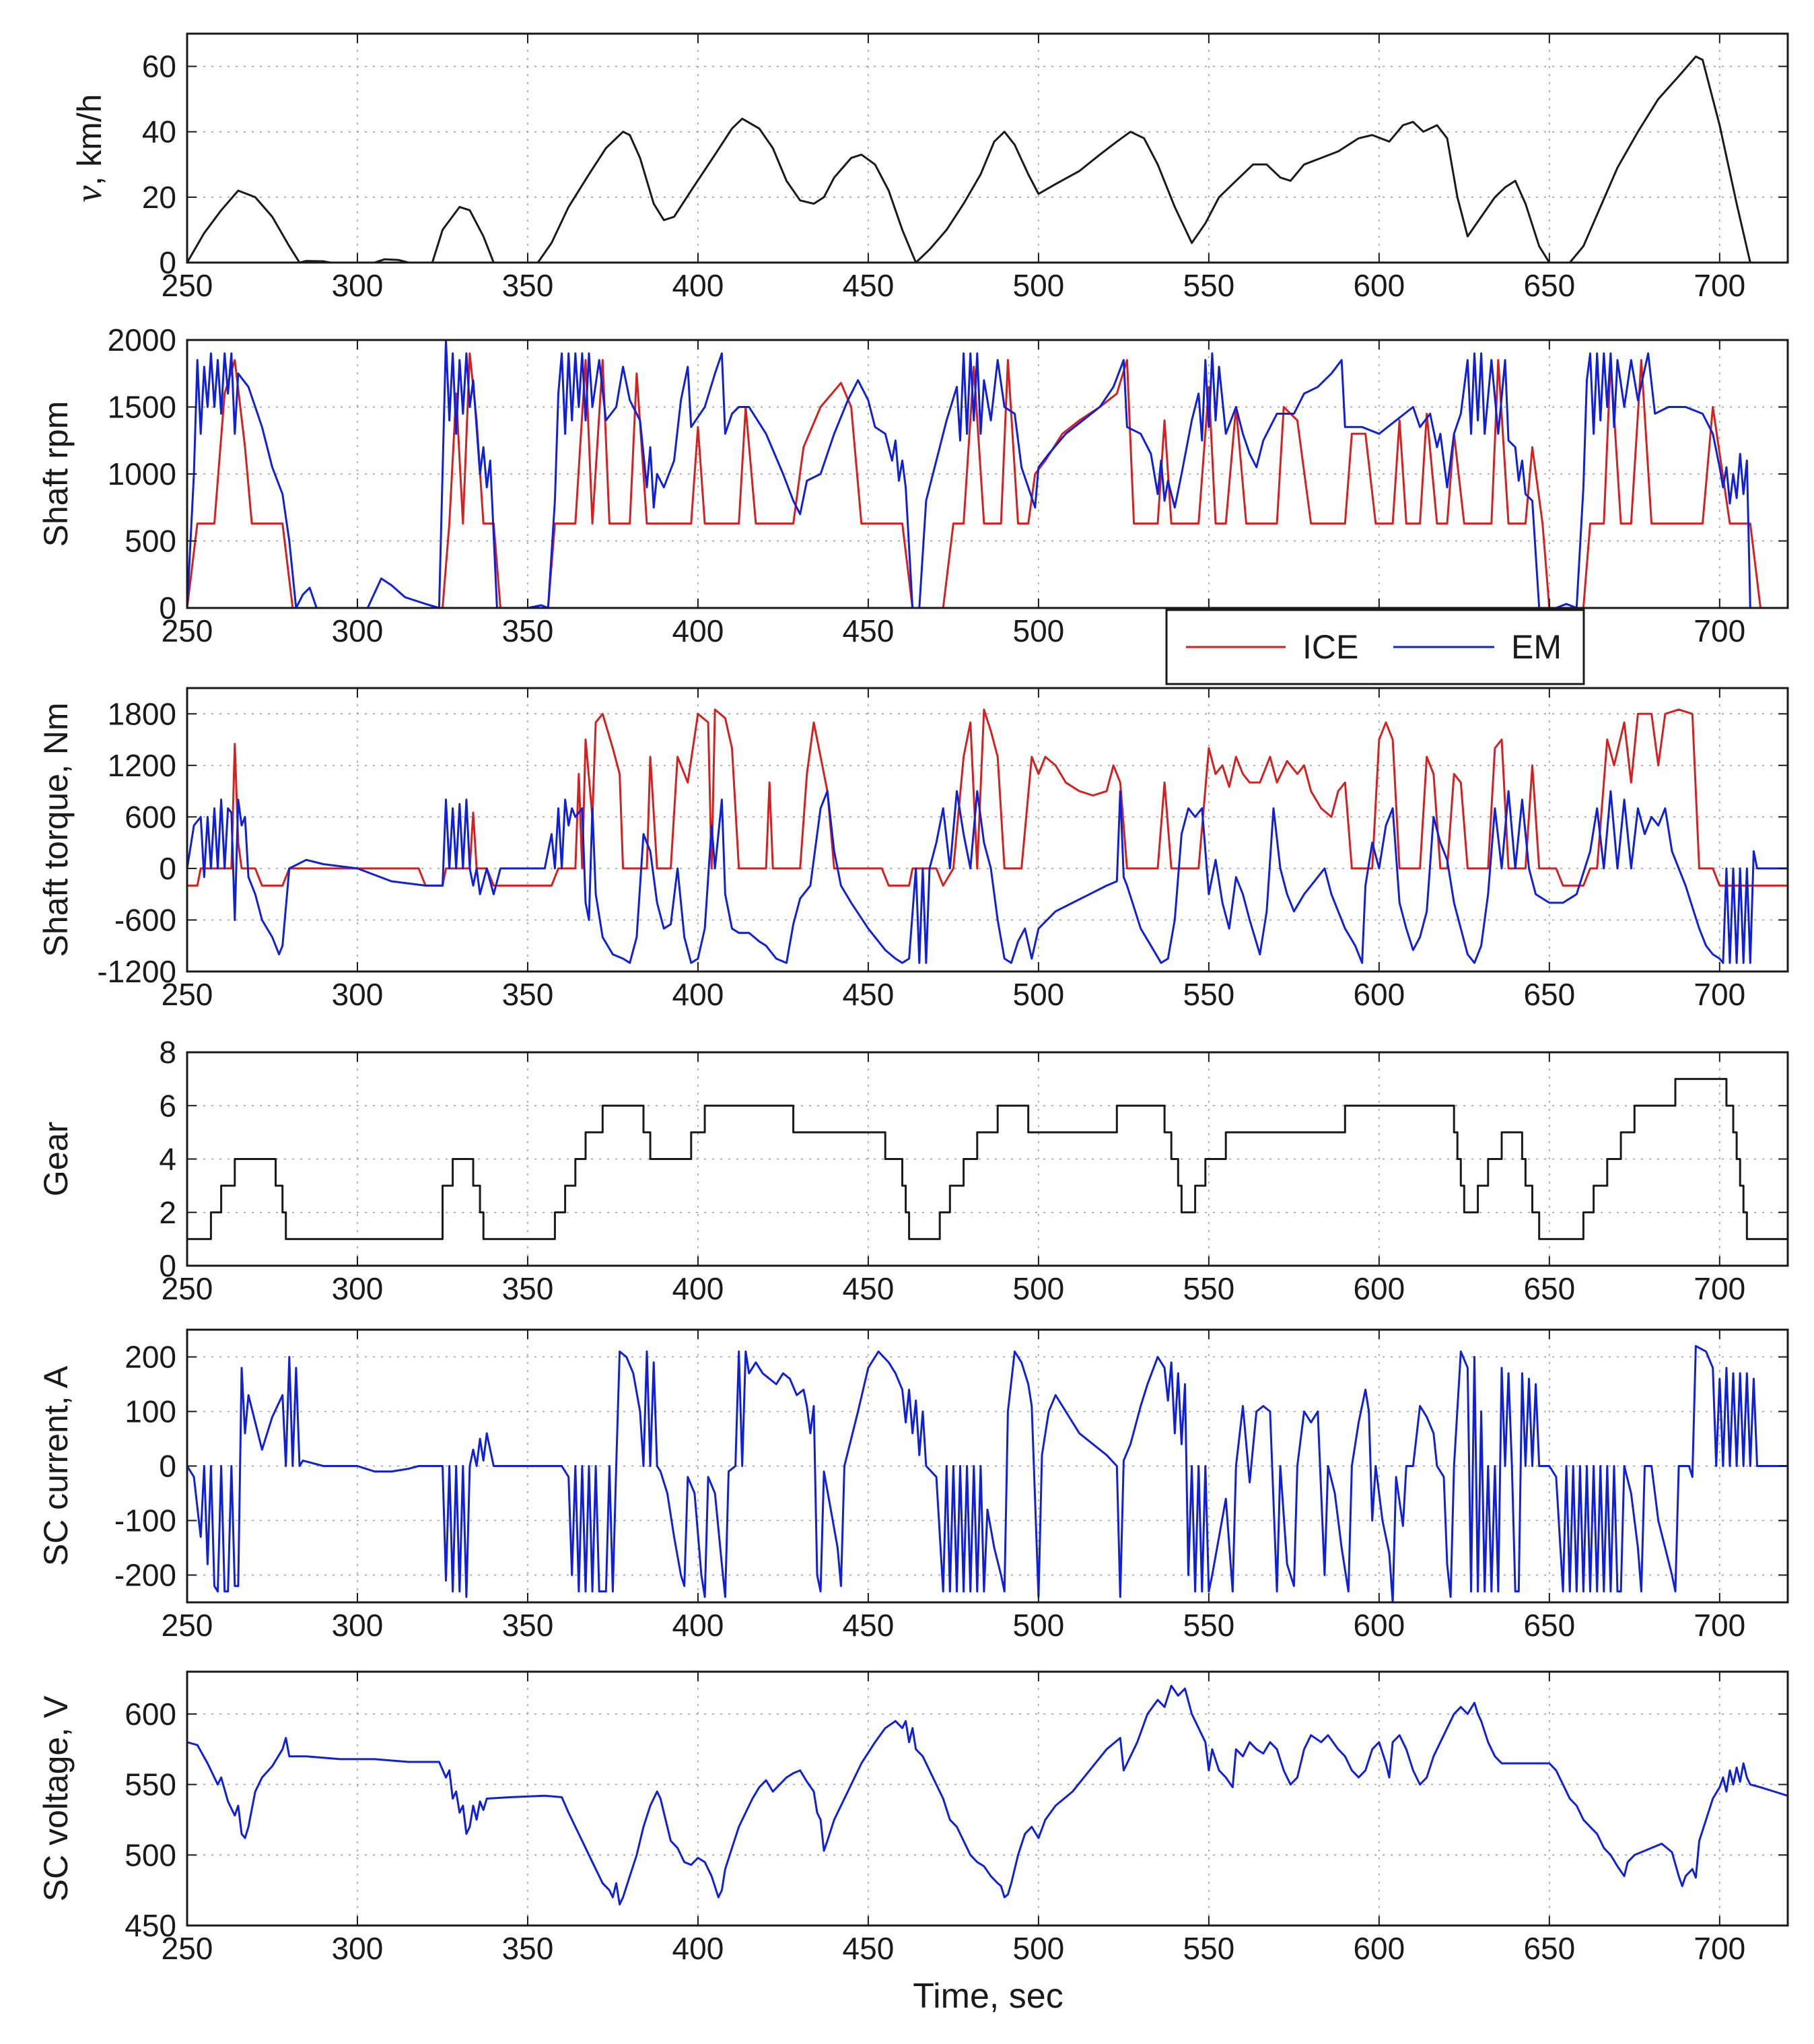 This screenshot has width=1814, height=2044. Describe the element at coordinates (159, 197) in the screenshot. I see `y-tick-label: 20` at that location.